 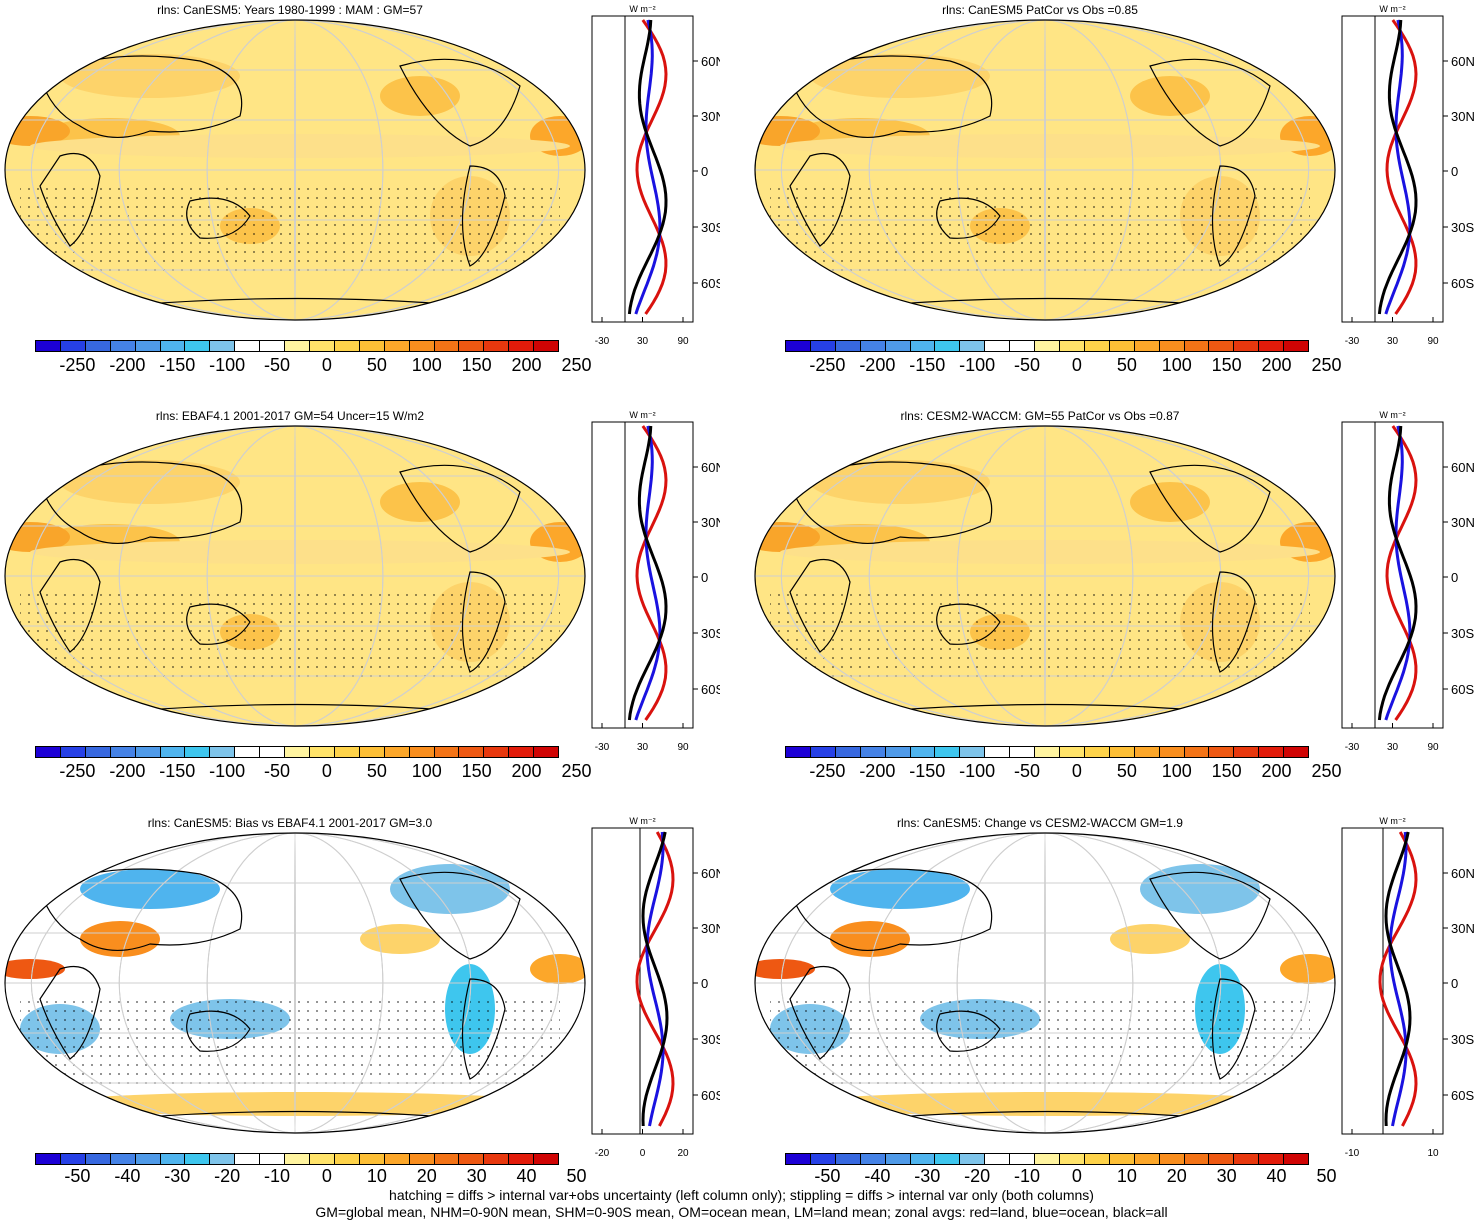 I want to click on stippling, so click(x=290, y=1044).